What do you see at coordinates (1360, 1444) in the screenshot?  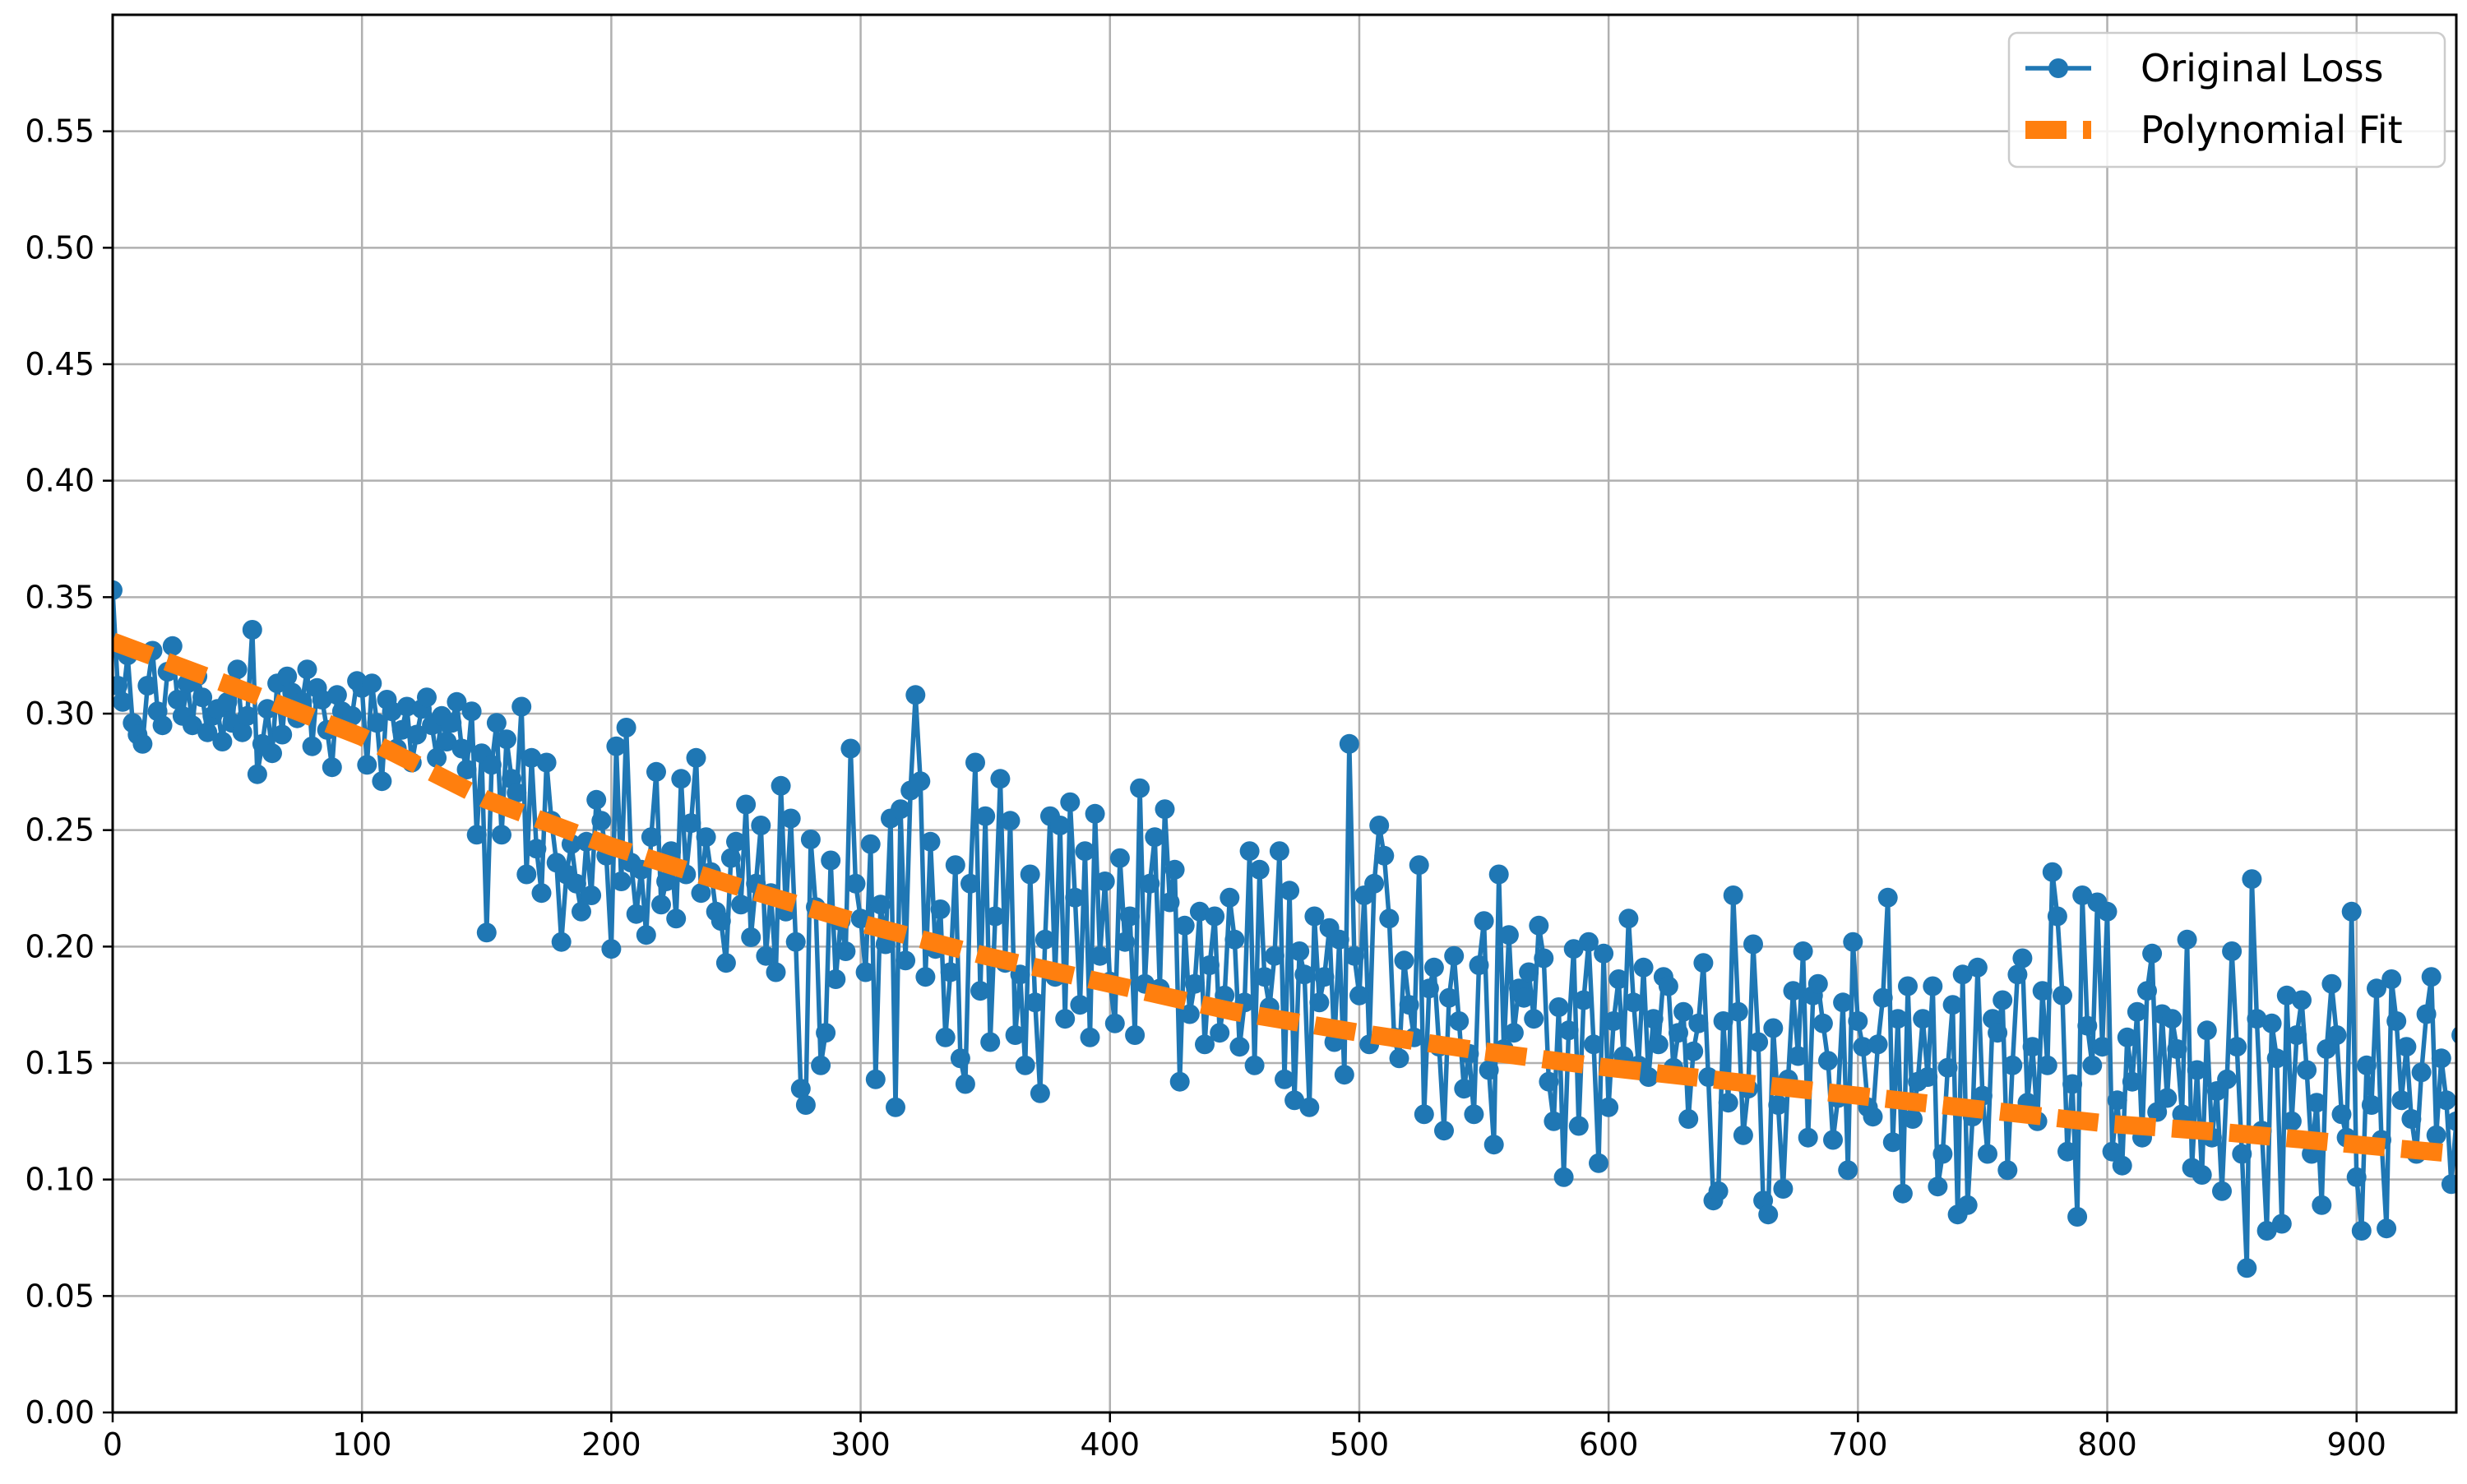 I see `x-tick-label: 500` at bounding box center [1360, 1444].